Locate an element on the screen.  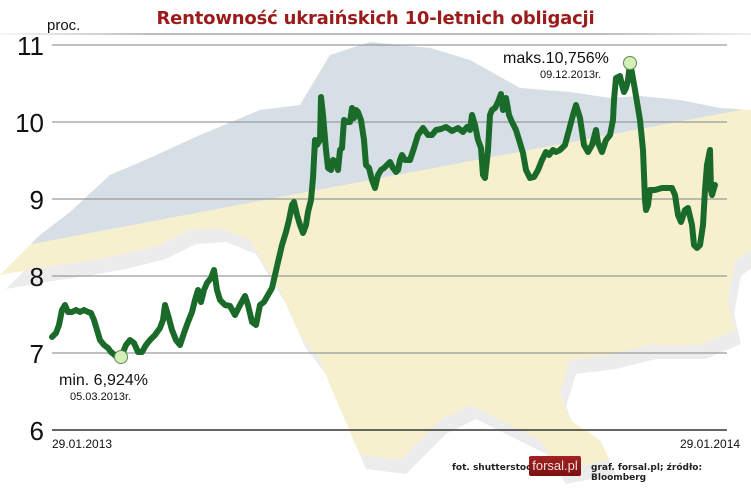
y-tick-7: 7 is located at coordinates (36, 354).